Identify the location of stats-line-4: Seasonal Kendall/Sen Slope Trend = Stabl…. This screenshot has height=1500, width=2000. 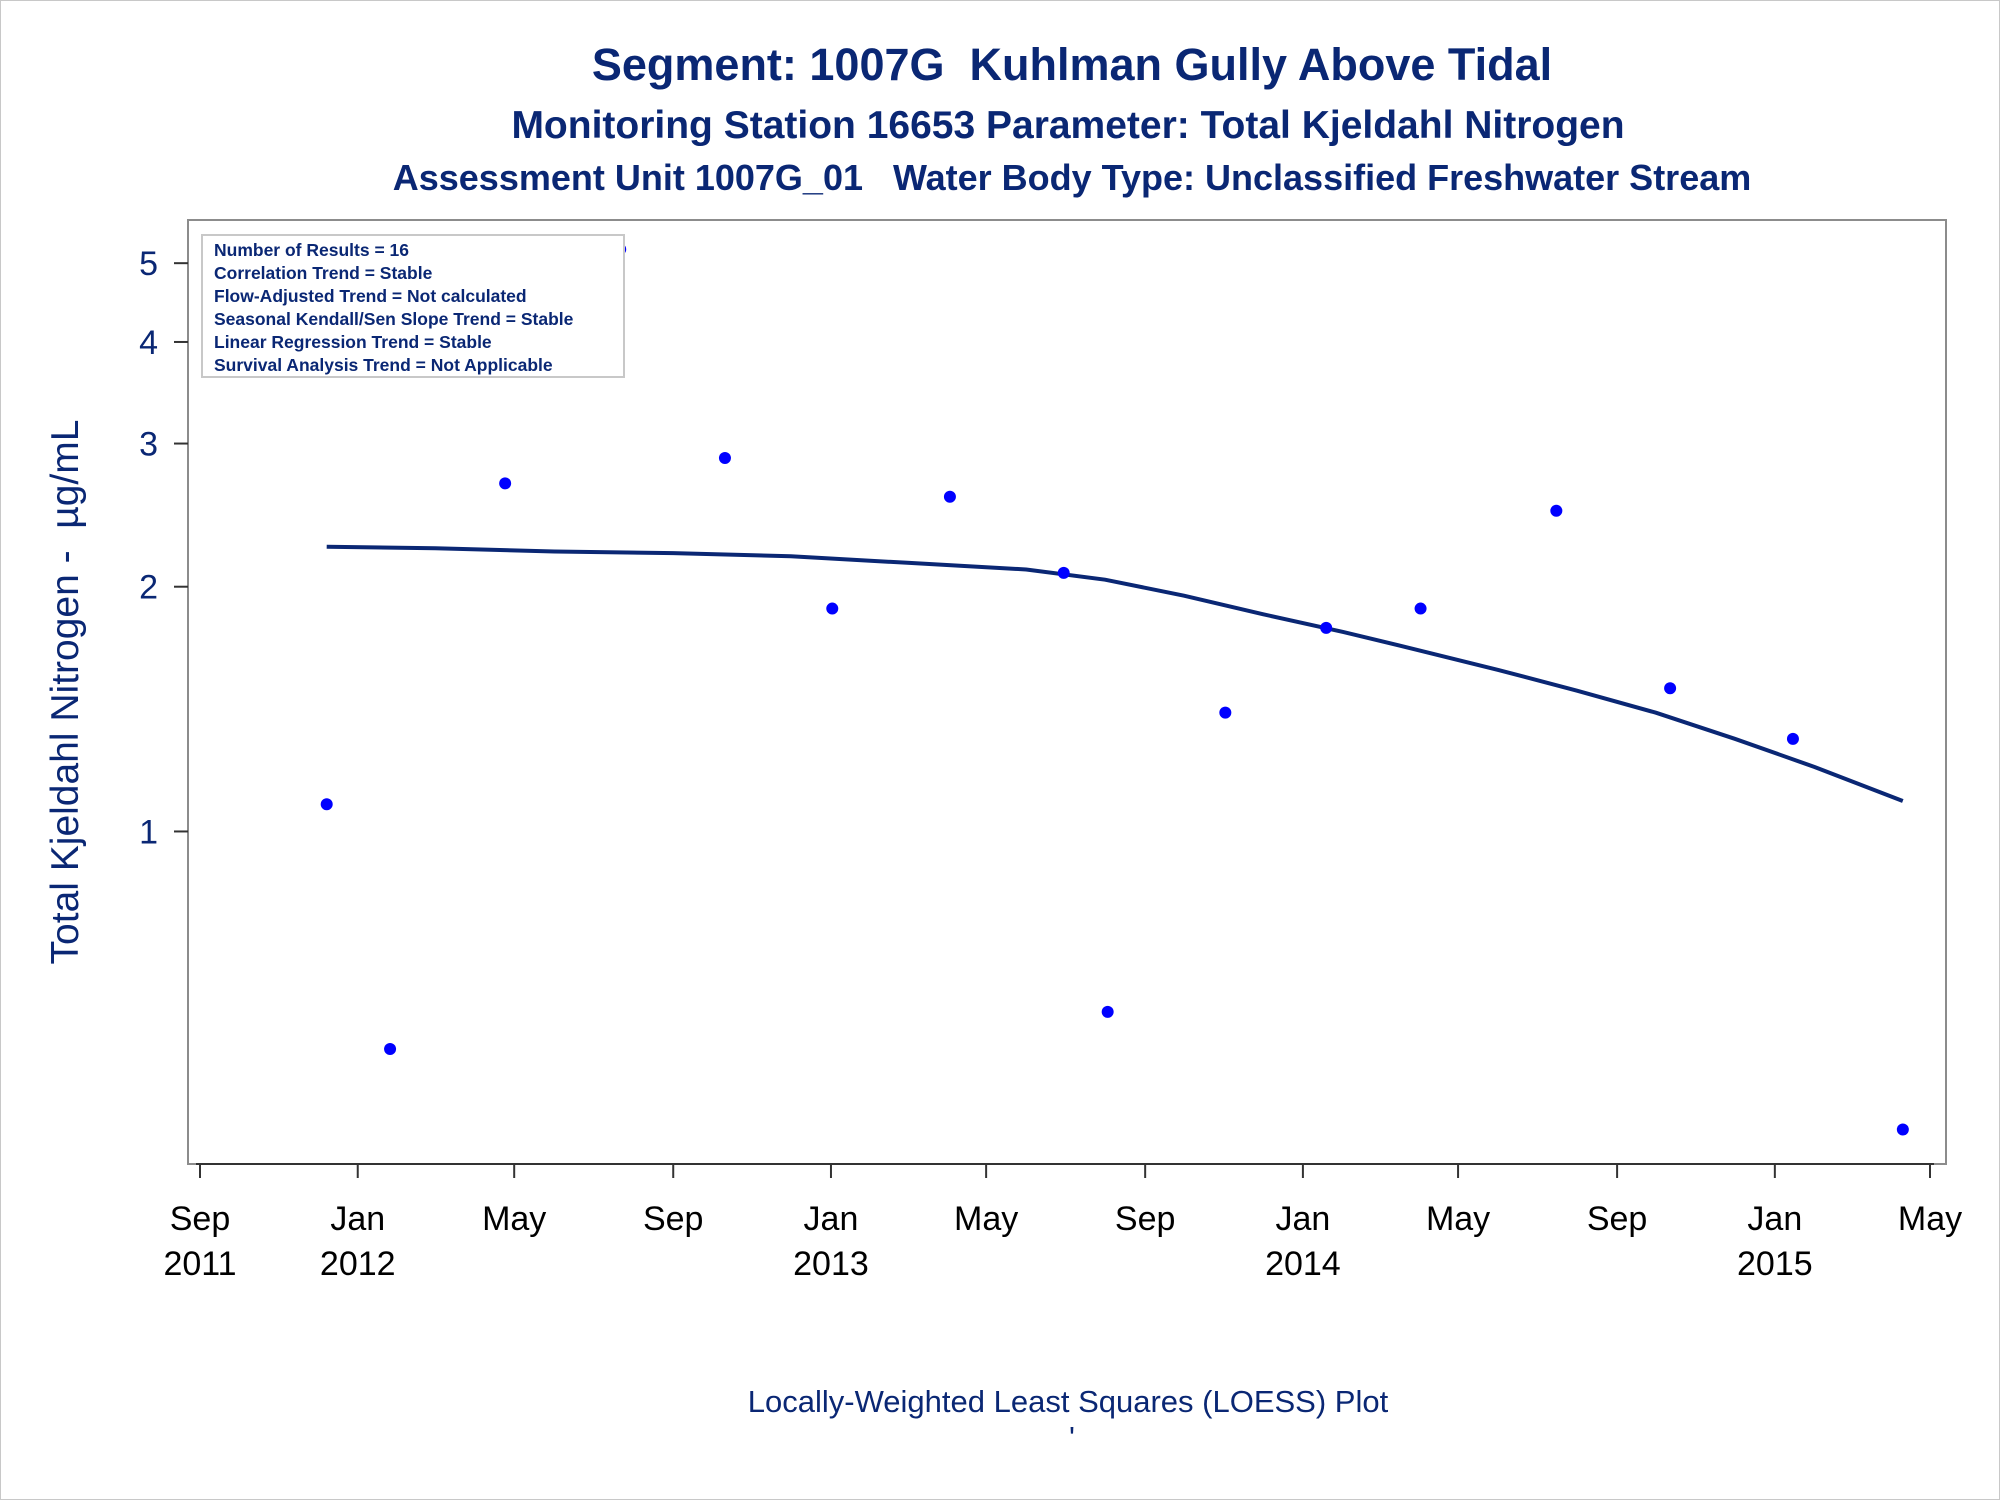
(394, 319).